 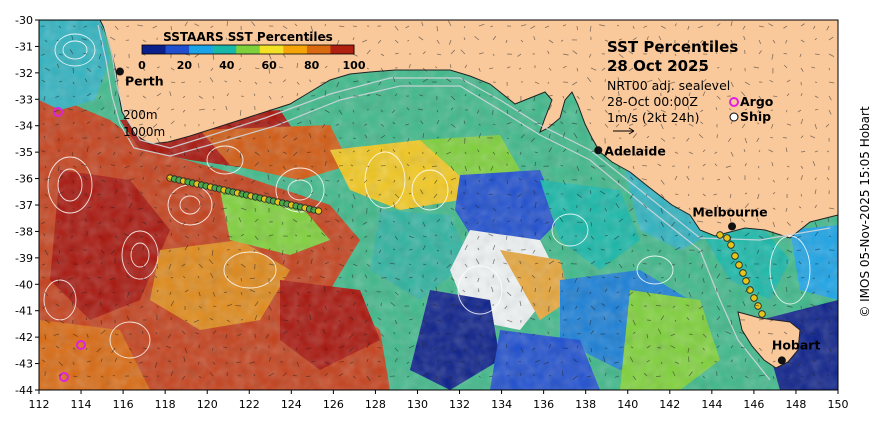 I want to click on legend-tick-label: 80, so click(x=312, y=65).